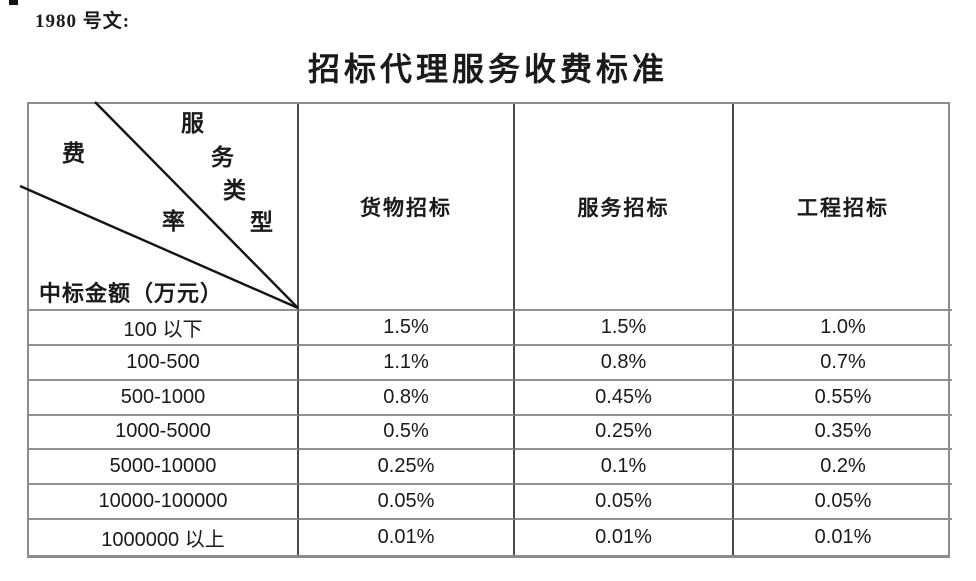 This screenshot has height=581, width=976. Describe the element at coordinates (624, 398) in the screenshot. I see `rate-cell: 0.45%` at that location.